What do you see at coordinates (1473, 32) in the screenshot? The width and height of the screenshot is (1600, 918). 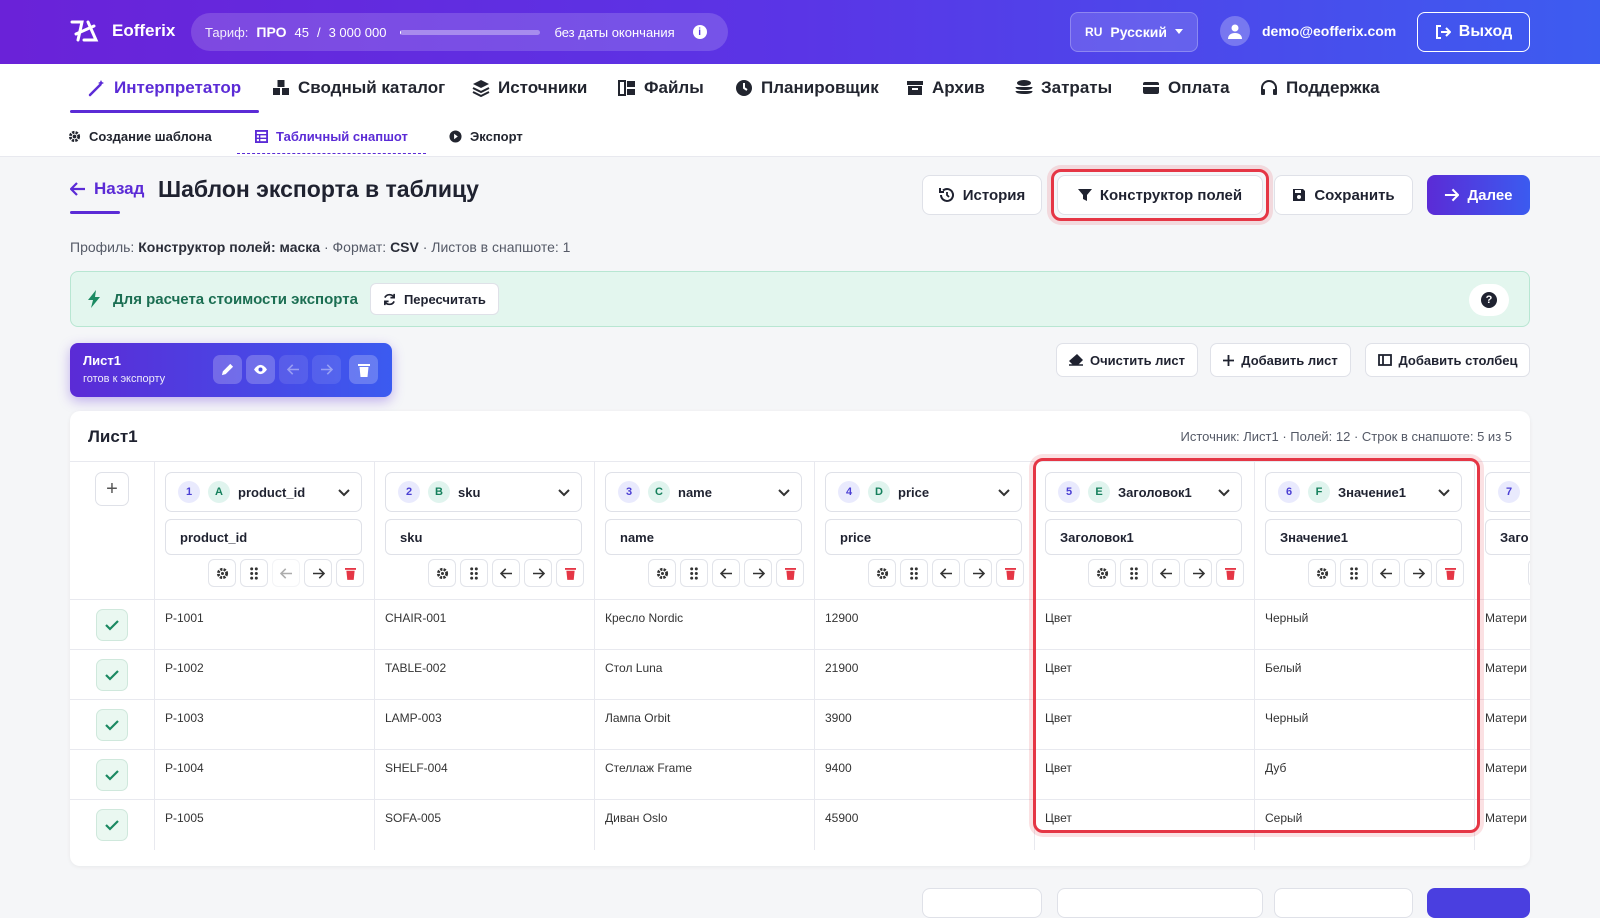 I see `logout-button: Выход` at bounding box center [1473, 32].